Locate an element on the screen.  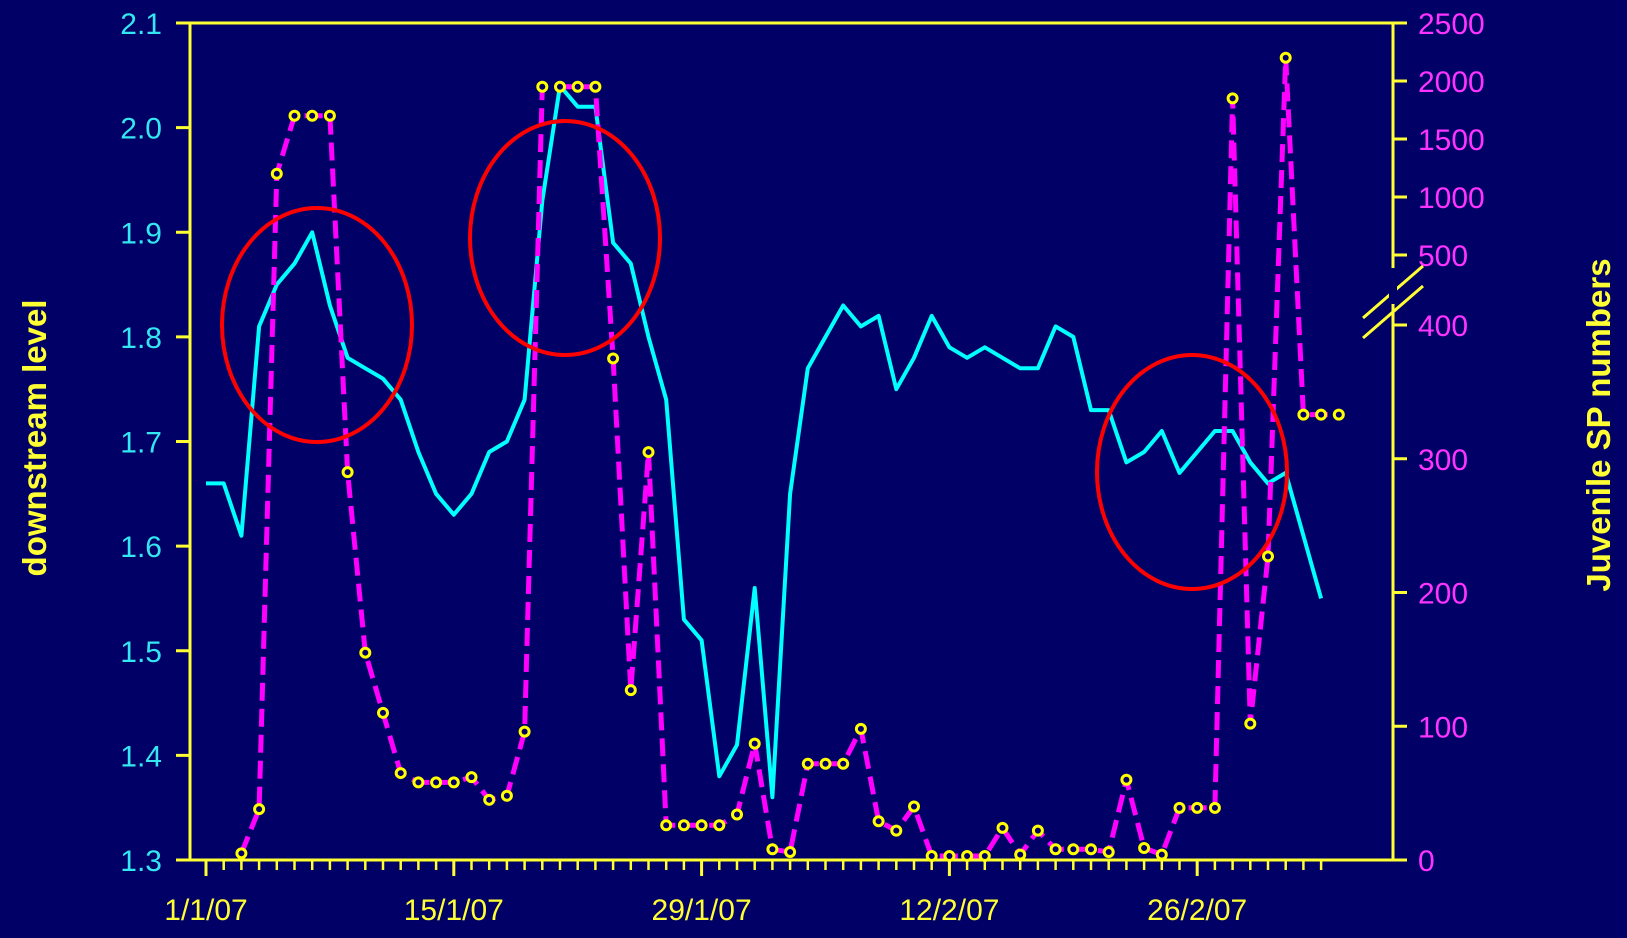
right-tick-label: 200 is located at coordinates (1443, 594).